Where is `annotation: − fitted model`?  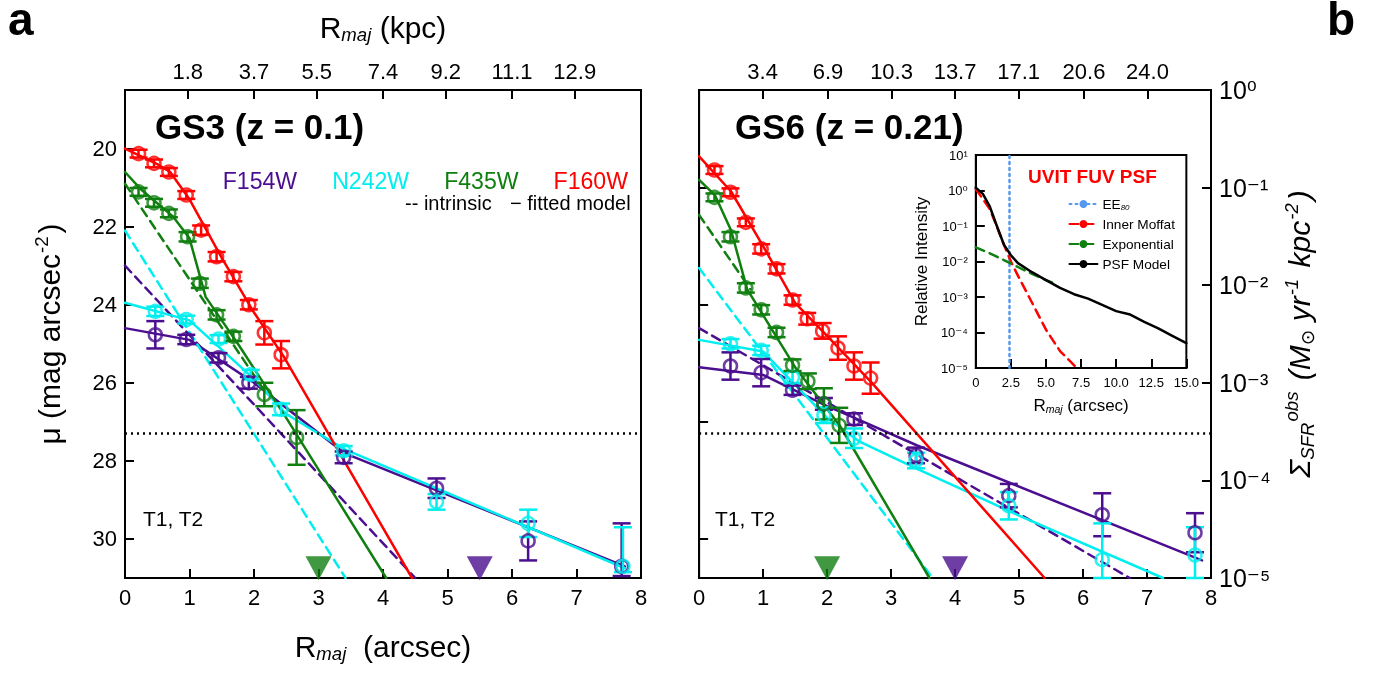 annotation: − fitted model is located at coordinates (570, 203).